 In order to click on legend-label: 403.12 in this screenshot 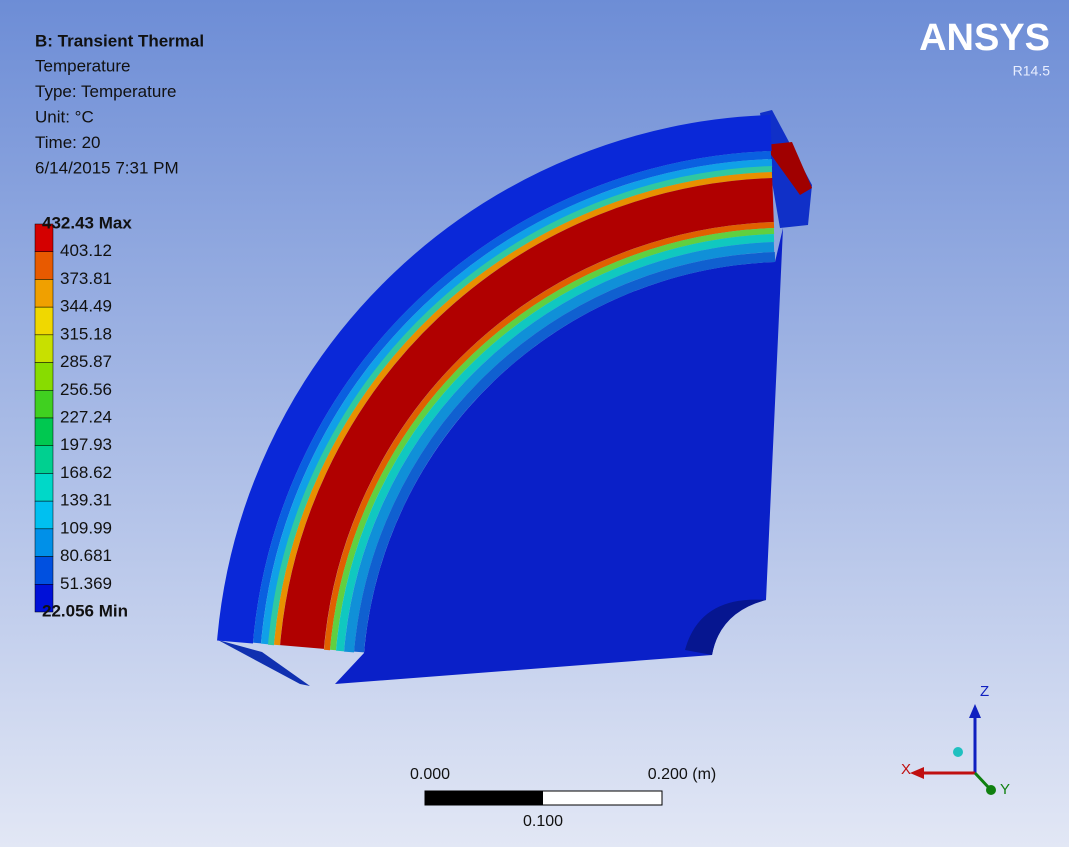, I will do `click(86, 250)`.